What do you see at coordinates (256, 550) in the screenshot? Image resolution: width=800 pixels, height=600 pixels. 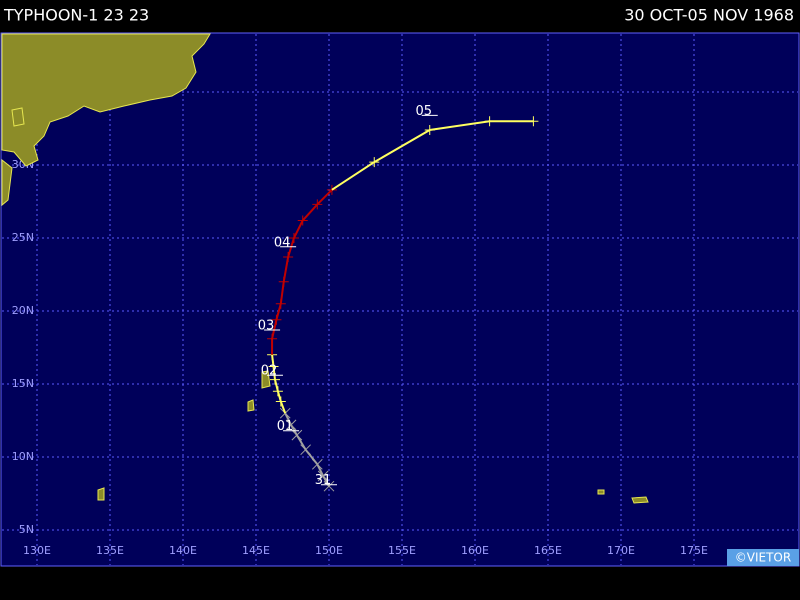 I see `lon-tick-label: 145E` at bounding box center [256, 550].